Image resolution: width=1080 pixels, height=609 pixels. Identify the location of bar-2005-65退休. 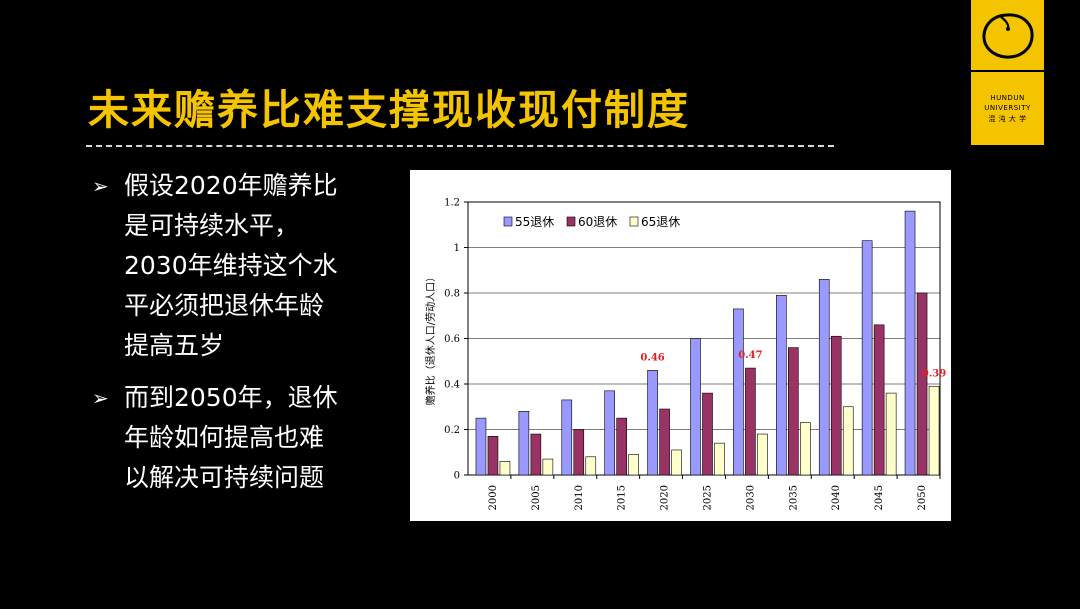
(548, 467).